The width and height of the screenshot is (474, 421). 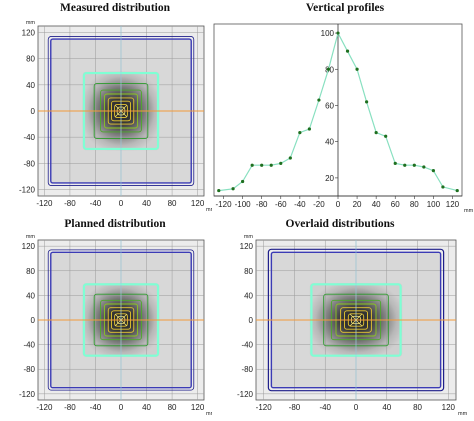 What do you see at coordinates (114, 8) in the screenshot?
I see `title-measured: Measured distribution` at bounding box center [114, 8].